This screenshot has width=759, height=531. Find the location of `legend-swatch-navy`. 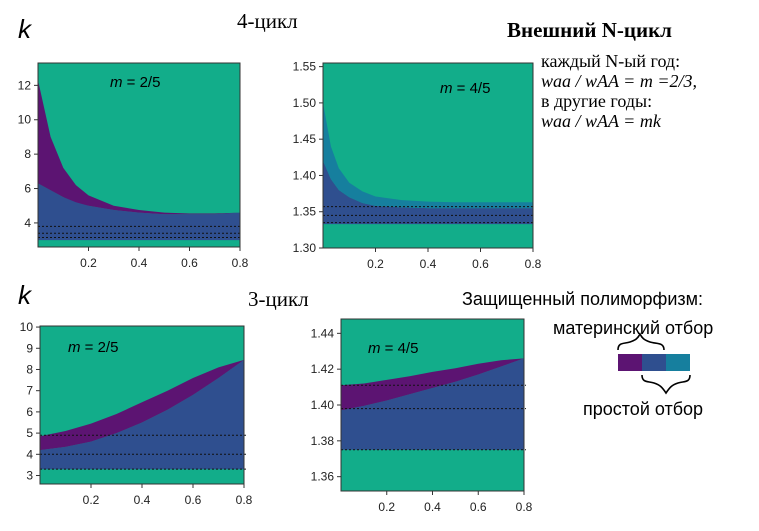

legend-swatch-navy is located at coordinates (654, 362).